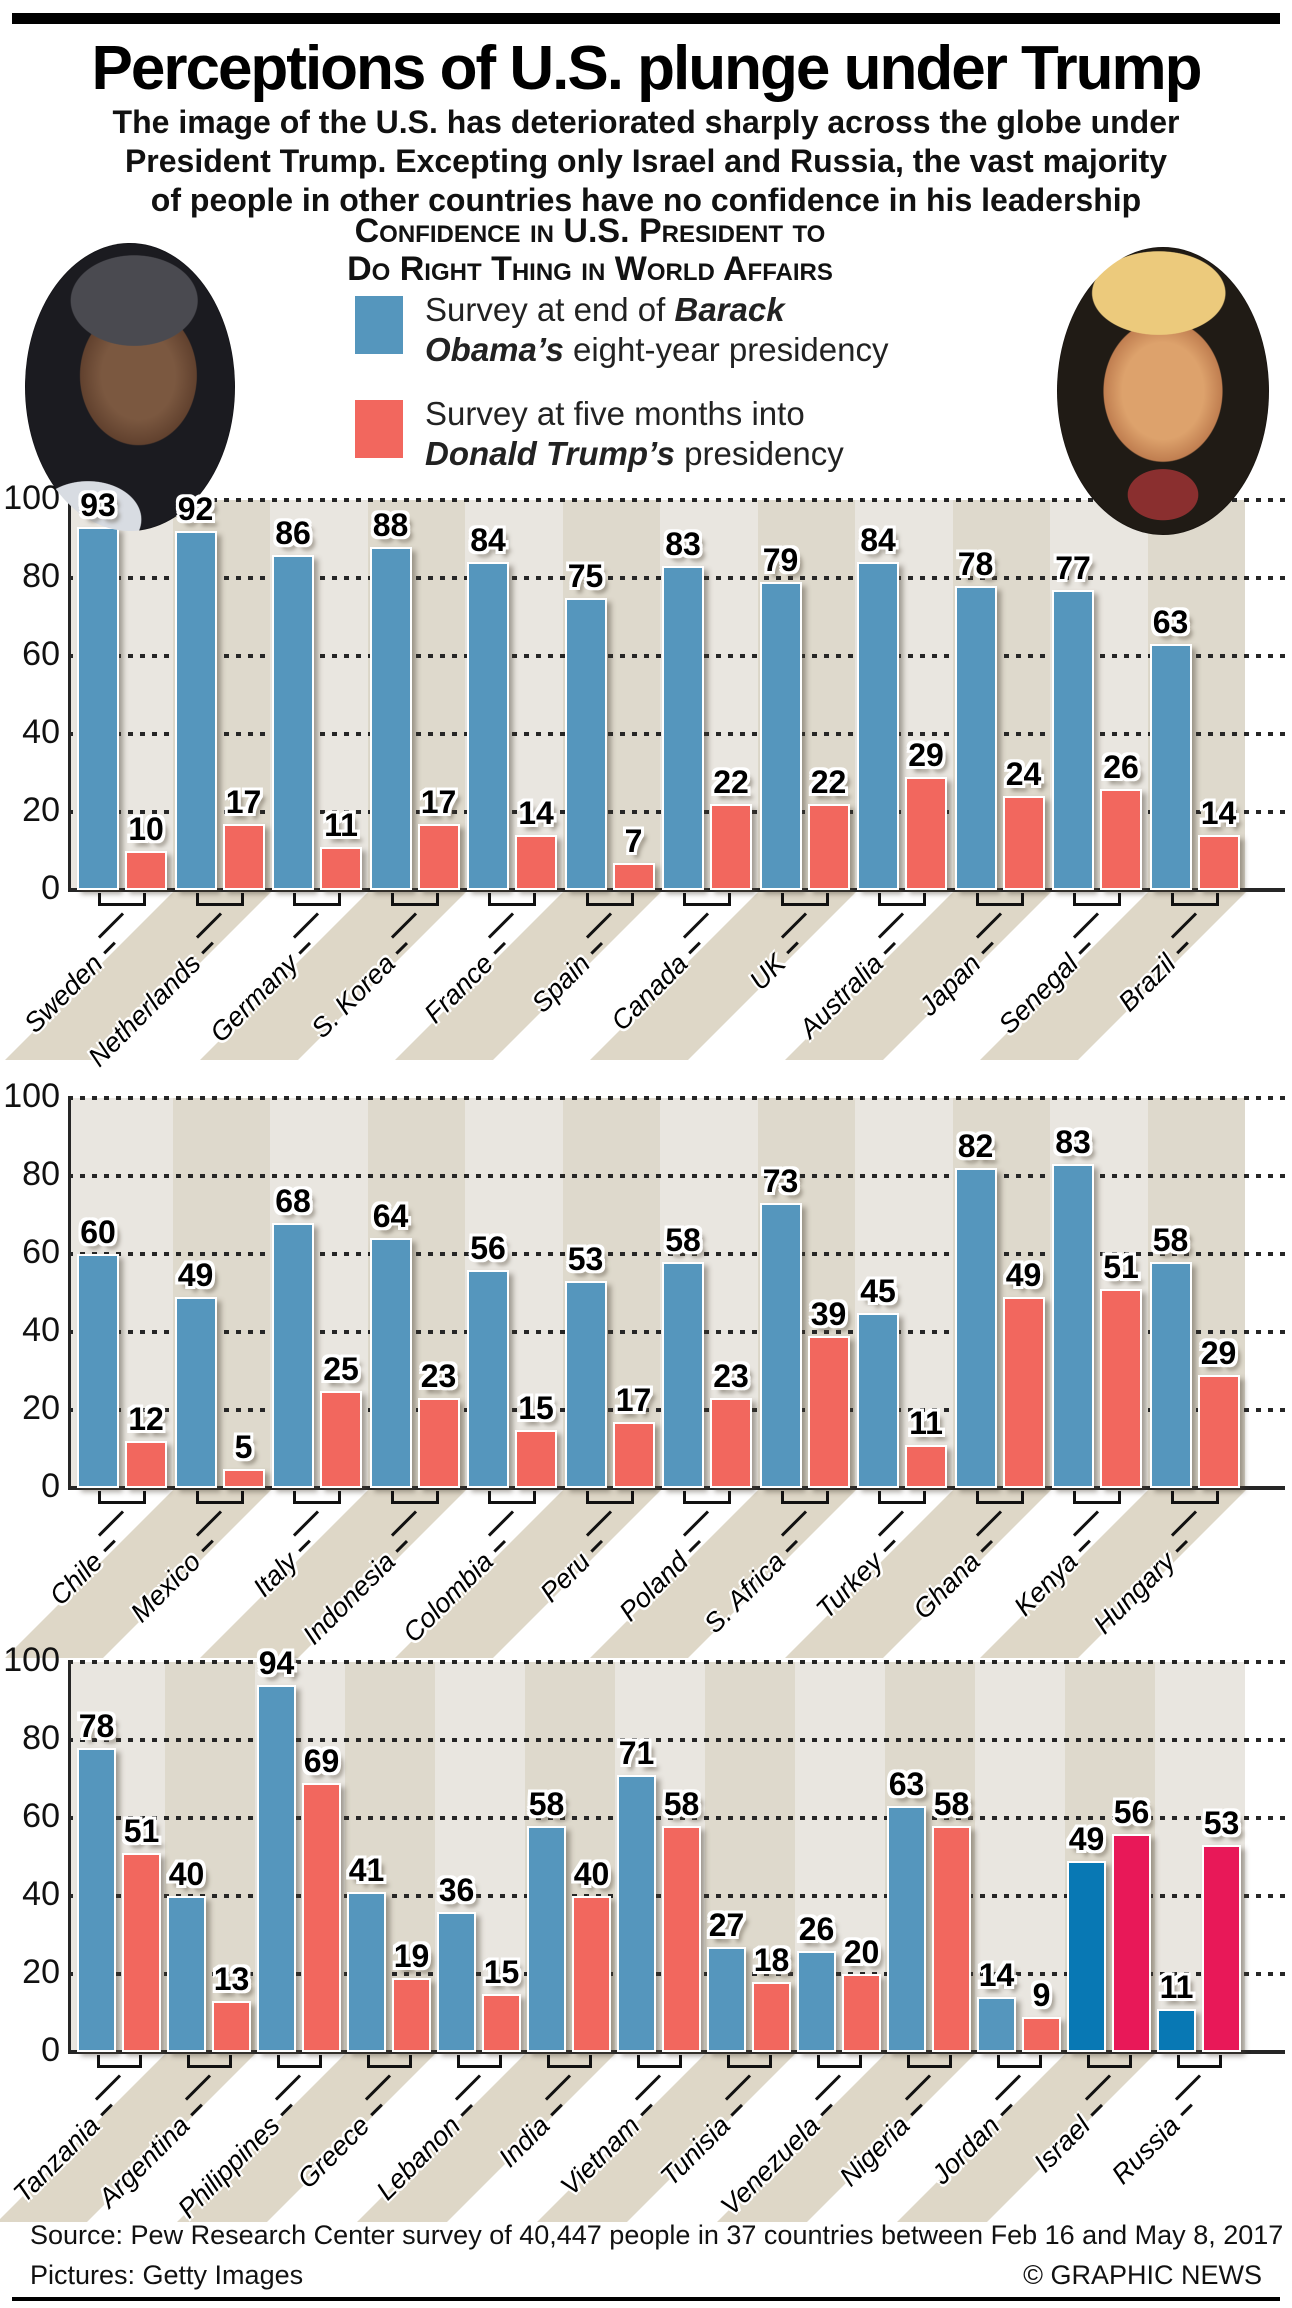 The width and height of the screenshot is (1292, 2308). What do you see at coordinates (726, 349) in the screenshot?
I see `legend-obama-text-2: eight-year presidency` at bounding box center [726, 349].